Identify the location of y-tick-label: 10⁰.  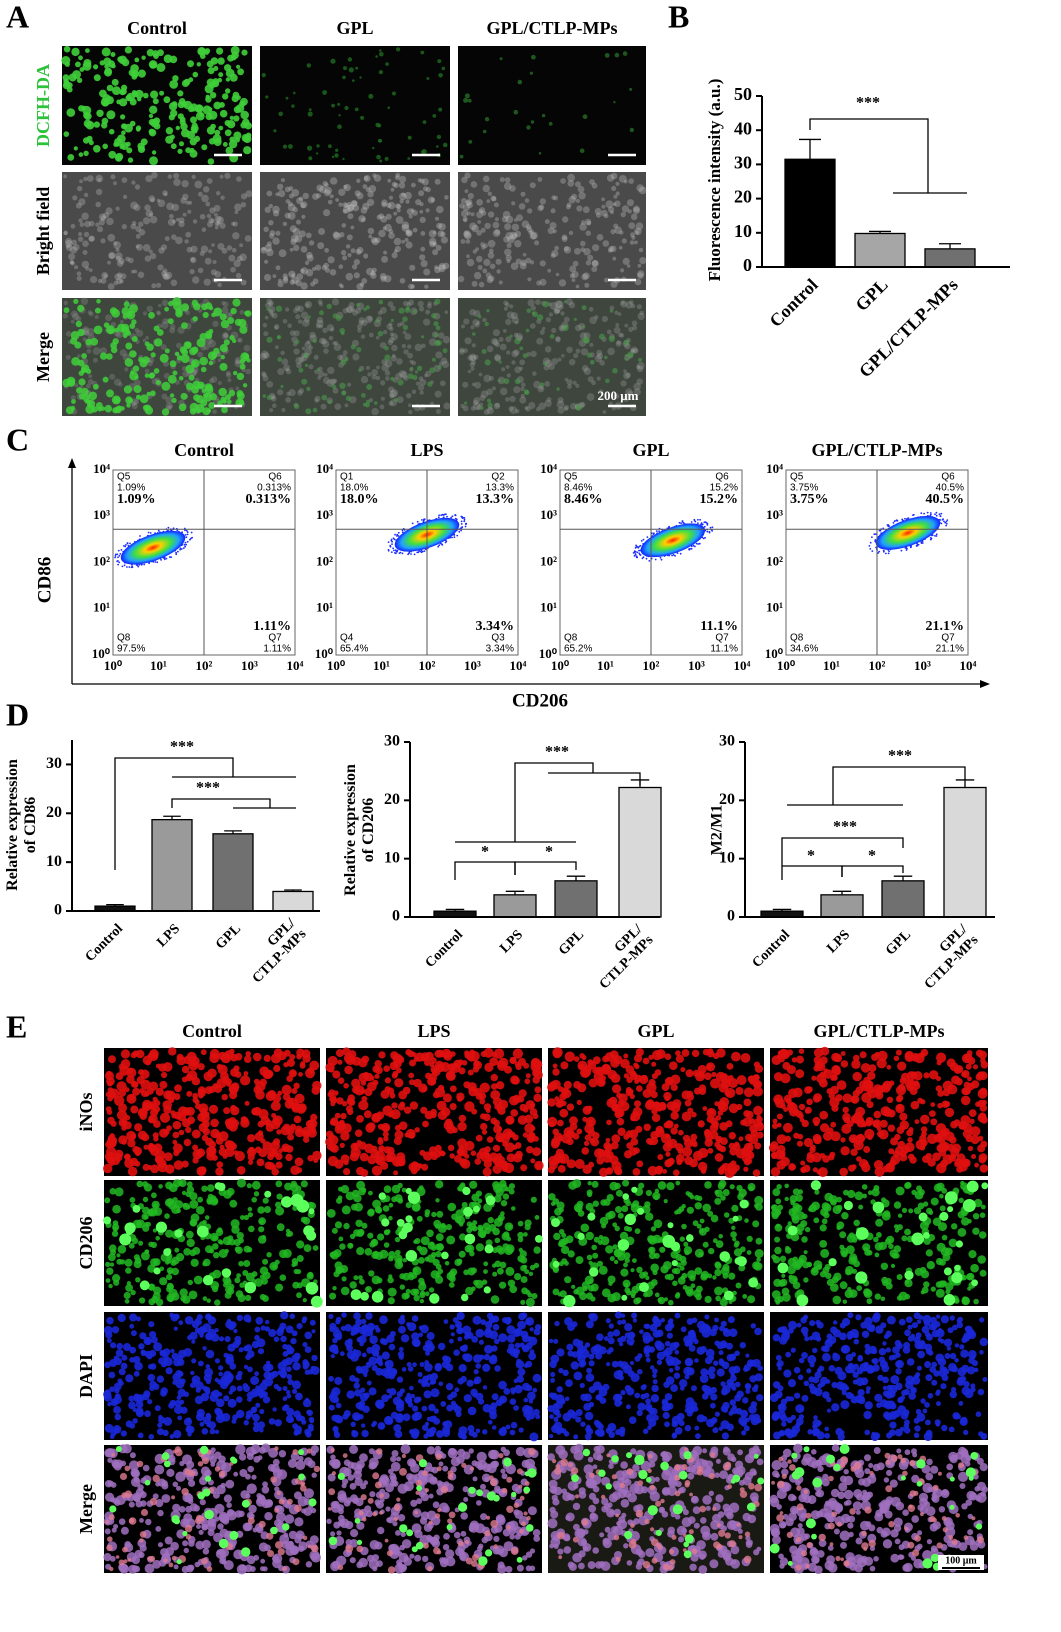
(324, 653).